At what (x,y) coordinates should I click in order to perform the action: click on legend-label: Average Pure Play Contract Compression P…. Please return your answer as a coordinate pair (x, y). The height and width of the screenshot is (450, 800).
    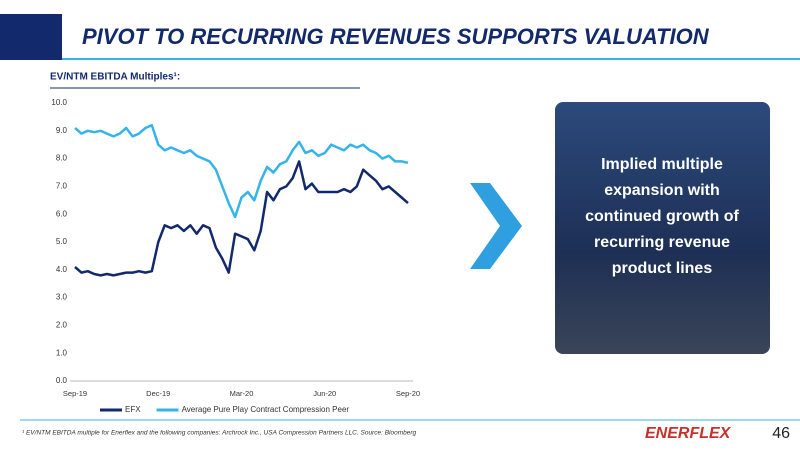
    Looking at the image, I should click on (266, 409).